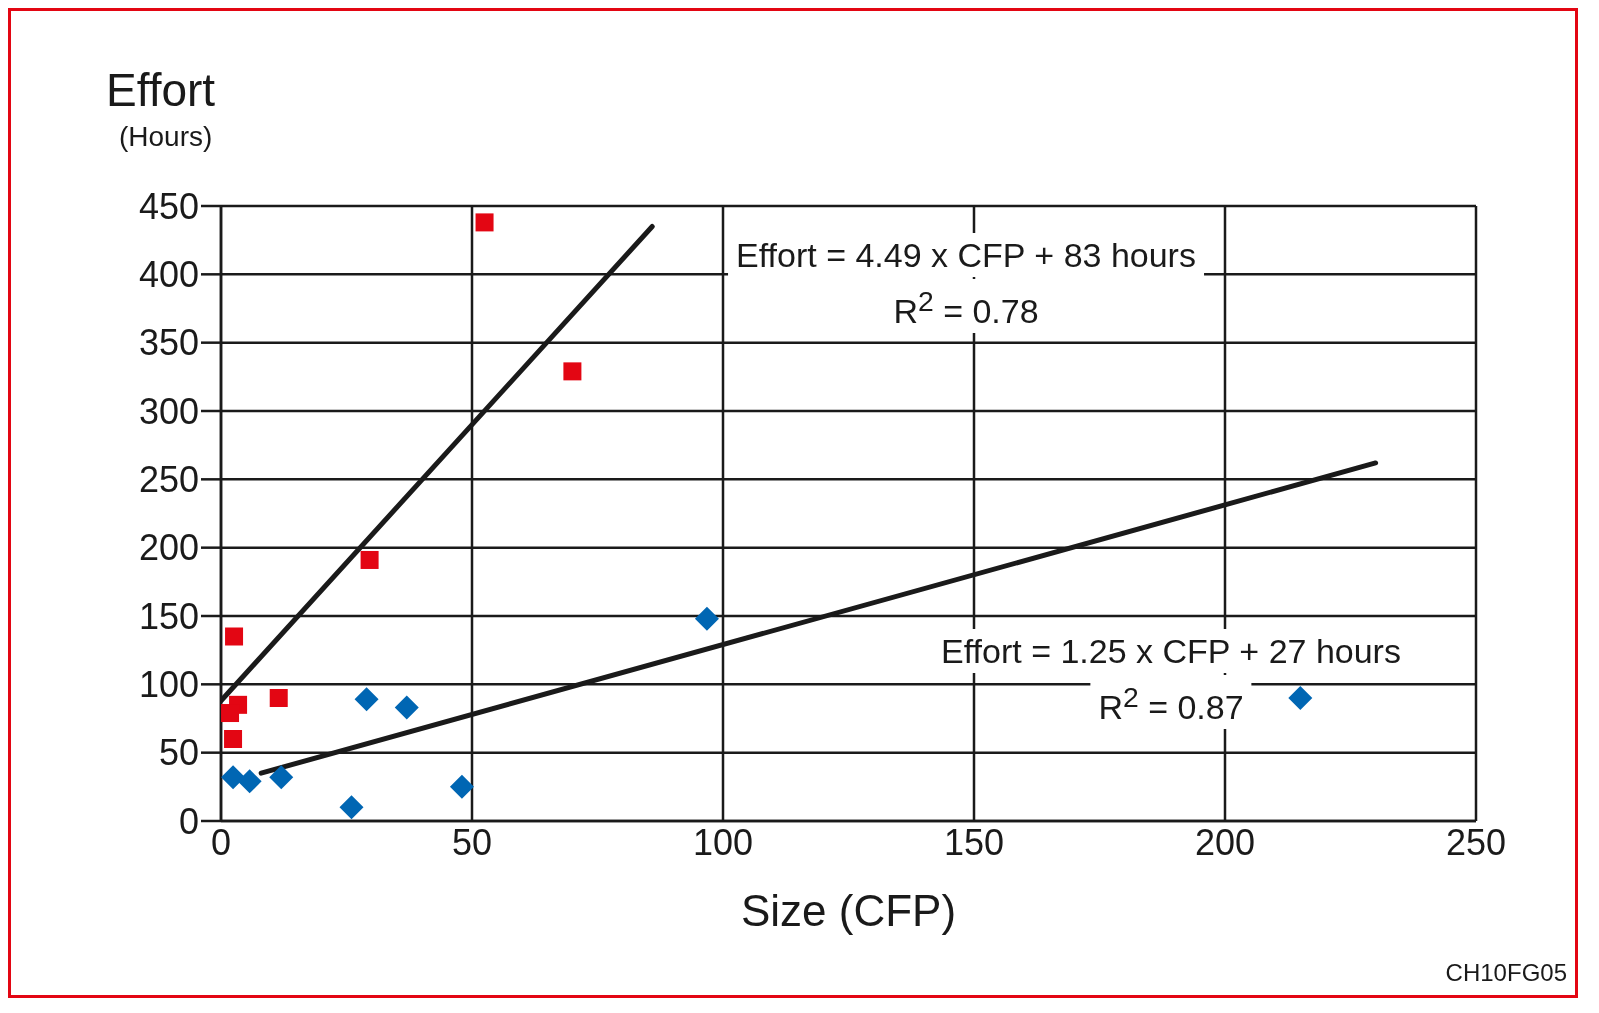 The height and width of the screenshot is (1013, 1599). What do you see at coordinates (178, 753) in the screenshot?
I see `y-tick-label: 50` at bounding box center [178, 753].